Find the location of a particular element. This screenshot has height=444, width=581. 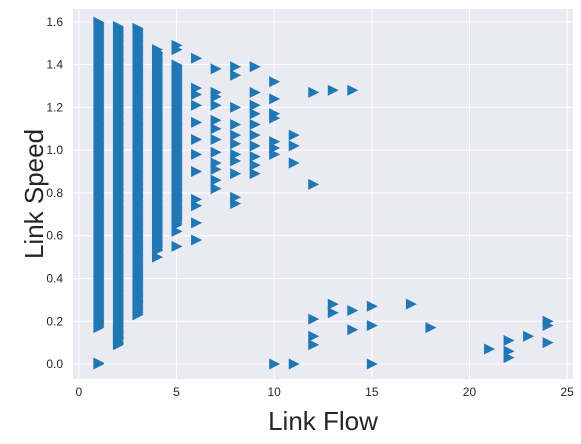

x-tick-label: 10 is located at coordinates (274, 392).